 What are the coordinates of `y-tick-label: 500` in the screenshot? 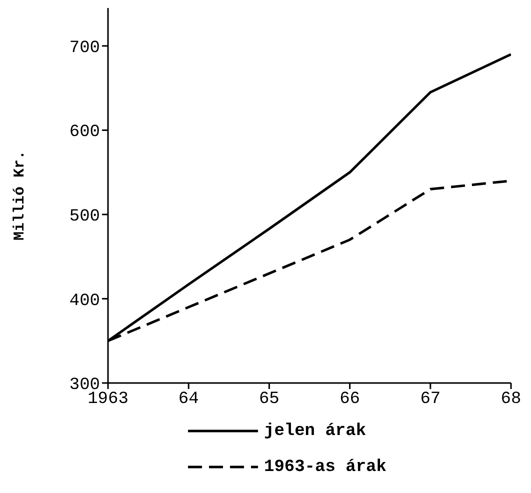 It's located at (84, 216).